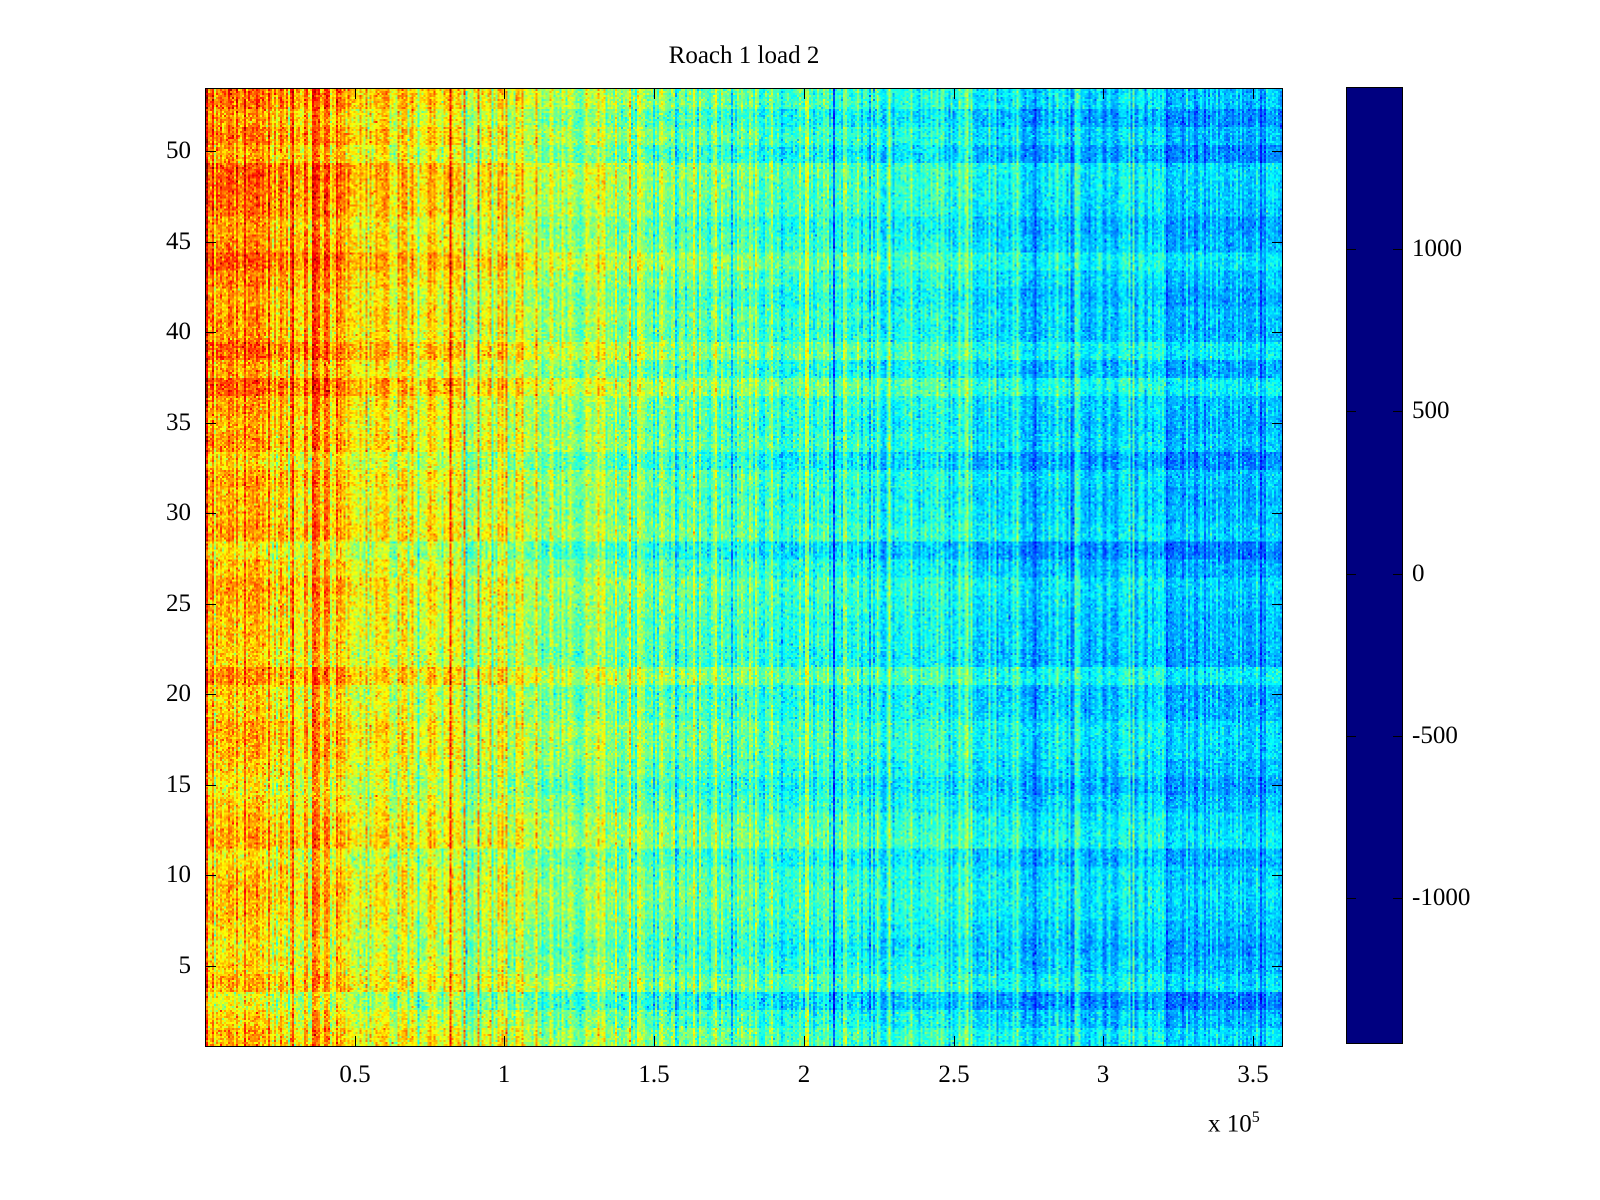 Image resolution: width=1600 pixels, height=1200 pixels. What do you see at coordinates (178, 422) in the screenshot?
I see `y-tick-label: 35` at bounding box center [178, 422].